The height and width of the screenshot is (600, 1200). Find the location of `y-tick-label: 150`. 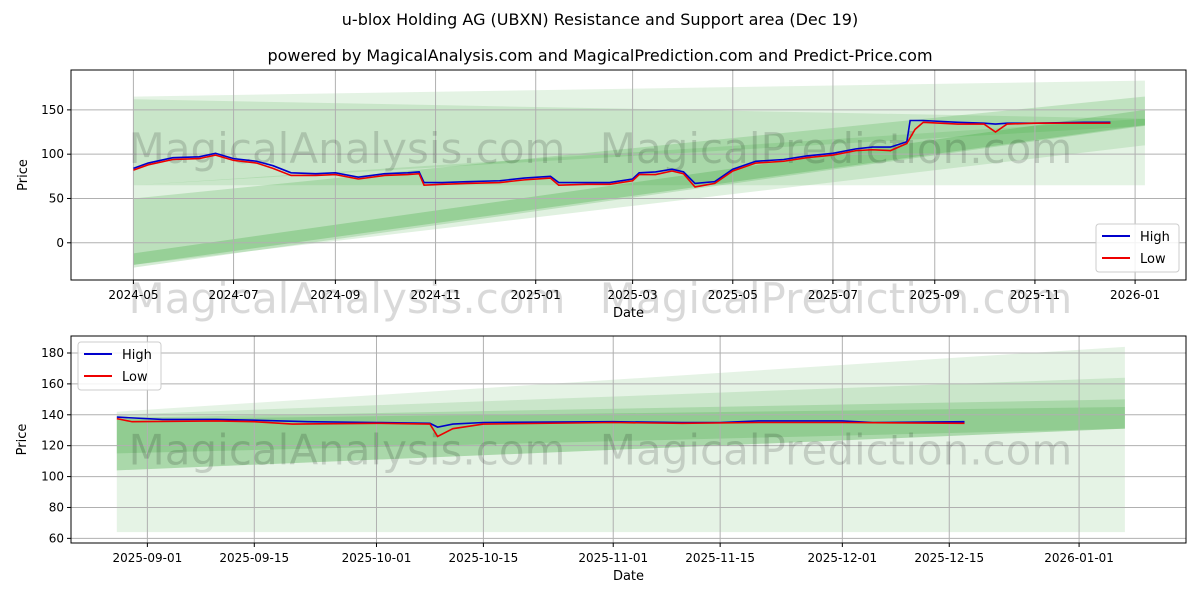

y-tick-label: 150 is located at coordinates (52, 110).